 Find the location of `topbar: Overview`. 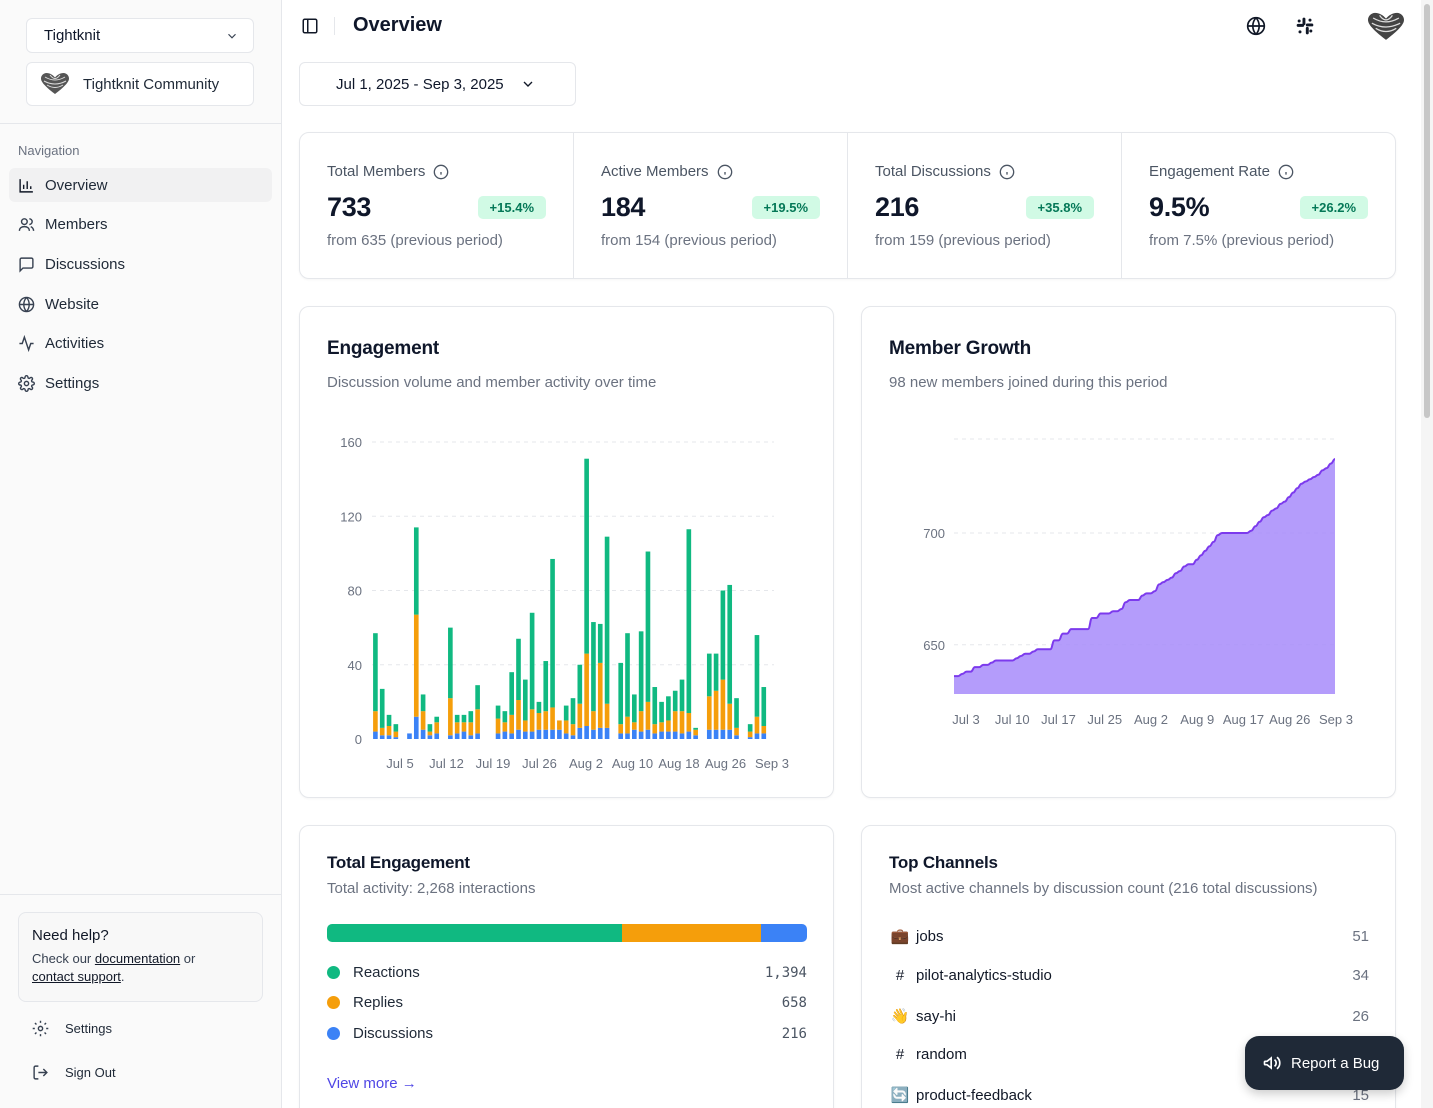

topbar: Overview is located at coordinates (852, 26).